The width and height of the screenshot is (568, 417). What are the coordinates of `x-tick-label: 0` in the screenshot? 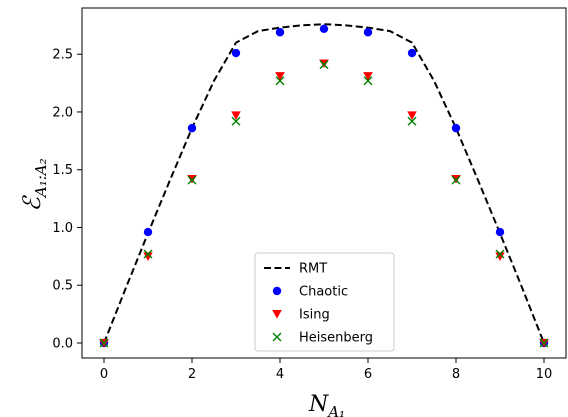 It's located at (104, 374).